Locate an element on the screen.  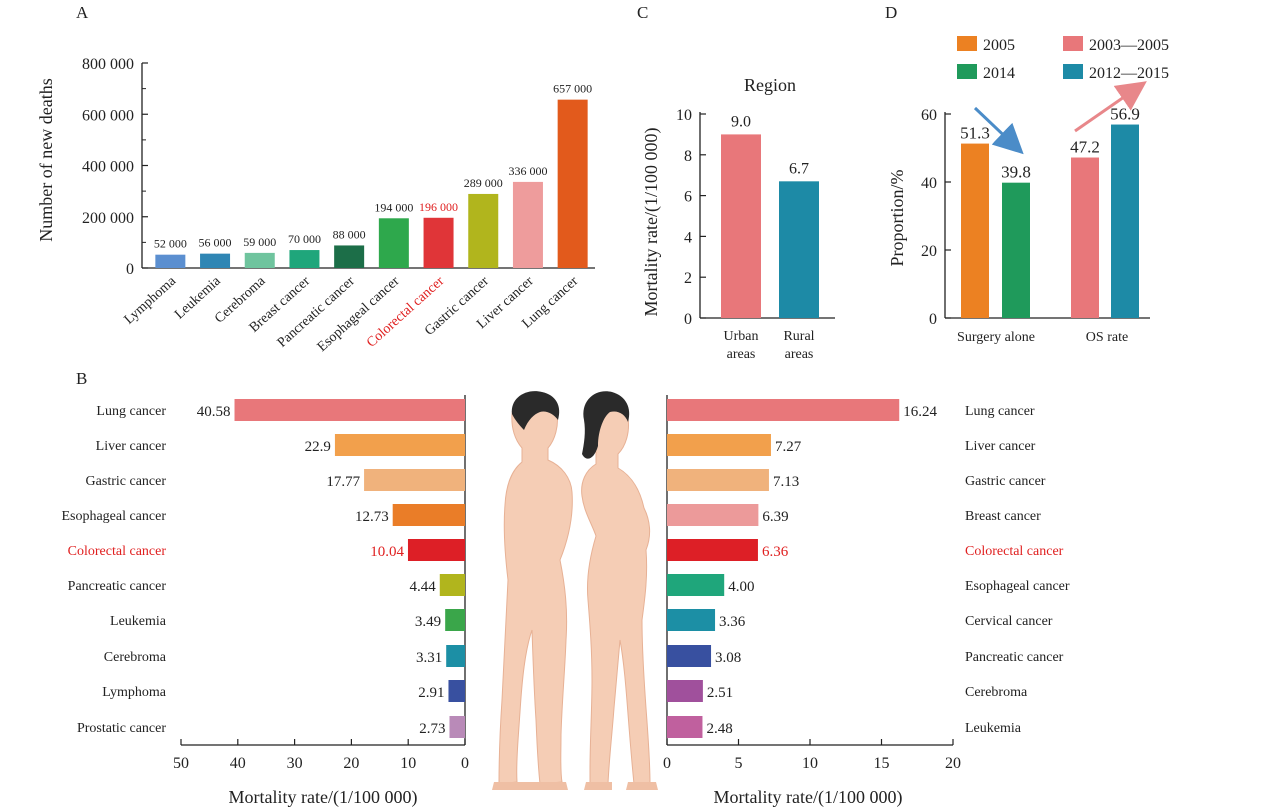
panel-b-female-value-label: 2.51 is located at coordinates (720, 693).